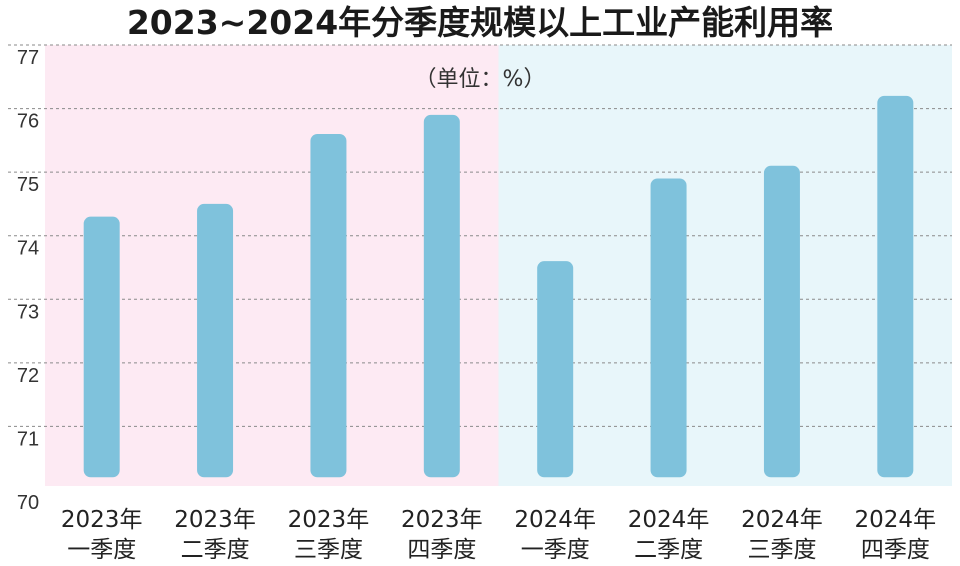 This screenshot has width=960, height=566. What do you see at coordinates (28, 439) in the screenshot?
I see `y-tick-label: 71` at bounding box center [28, 439].